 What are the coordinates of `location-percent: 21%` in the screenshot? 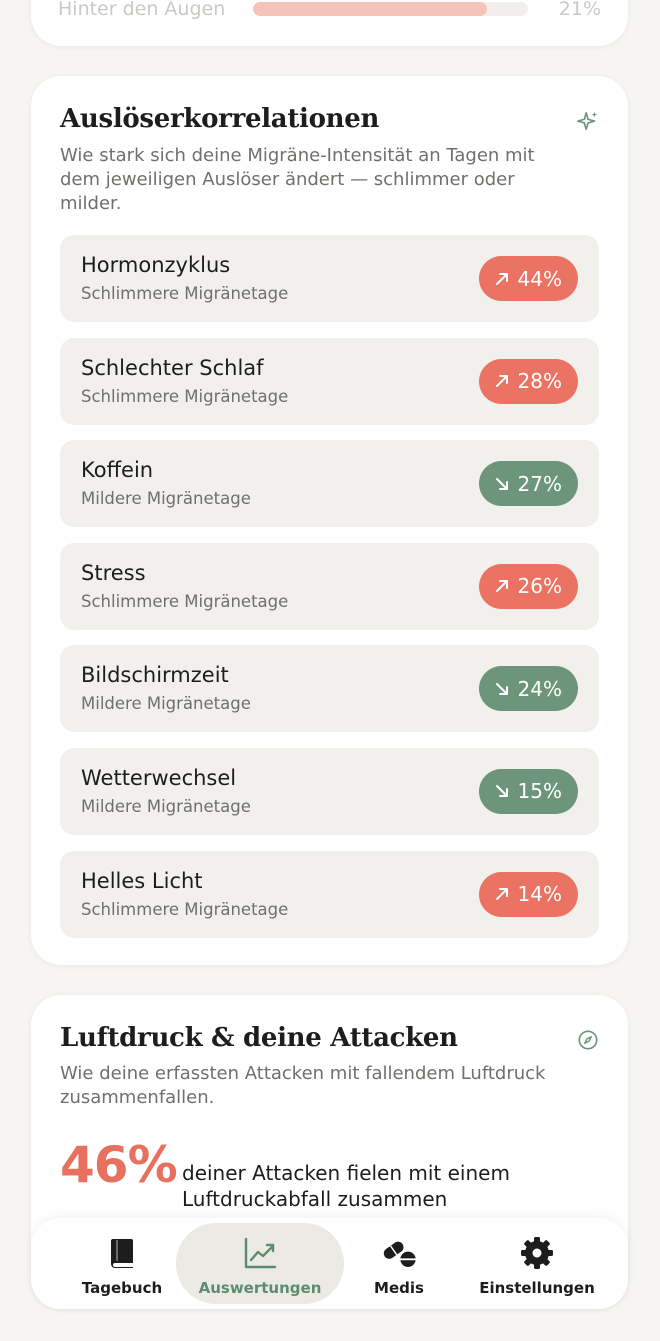 It's located at (579, 10).